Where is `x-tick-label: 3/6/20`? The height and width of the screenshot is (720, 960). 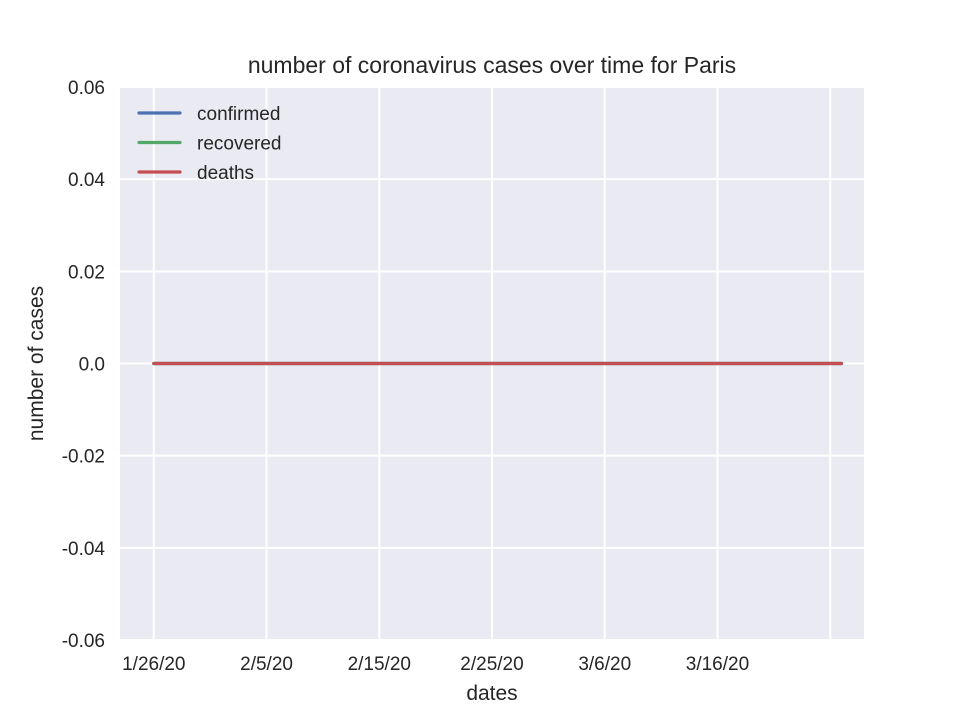
x-tick-label: 3/6/20 is located at coordinates (604, 664).